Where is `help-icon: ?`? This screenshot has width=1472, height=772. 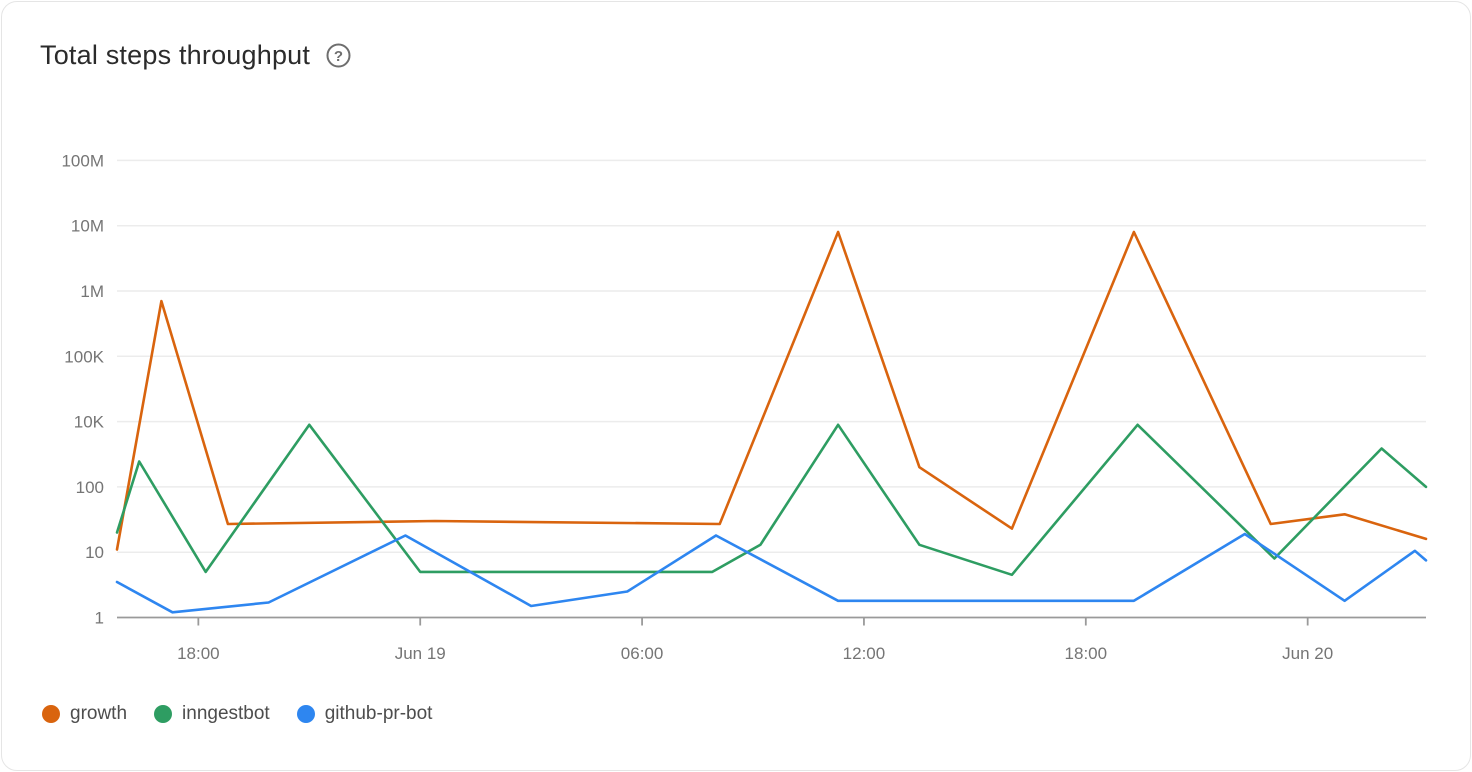
help-icon: ? is located at coordinates (338, 55).